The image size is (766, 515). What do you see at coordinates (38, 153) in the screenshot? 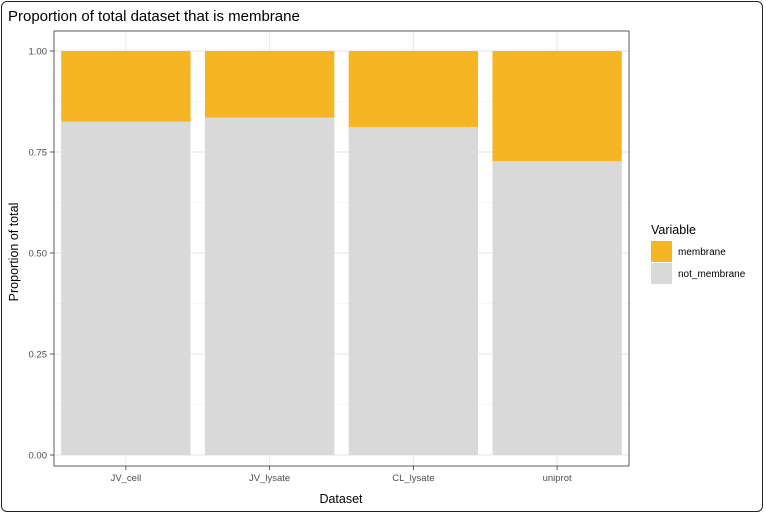
I see `y-tick-label: 0.75` at bounding box center [38, 153].